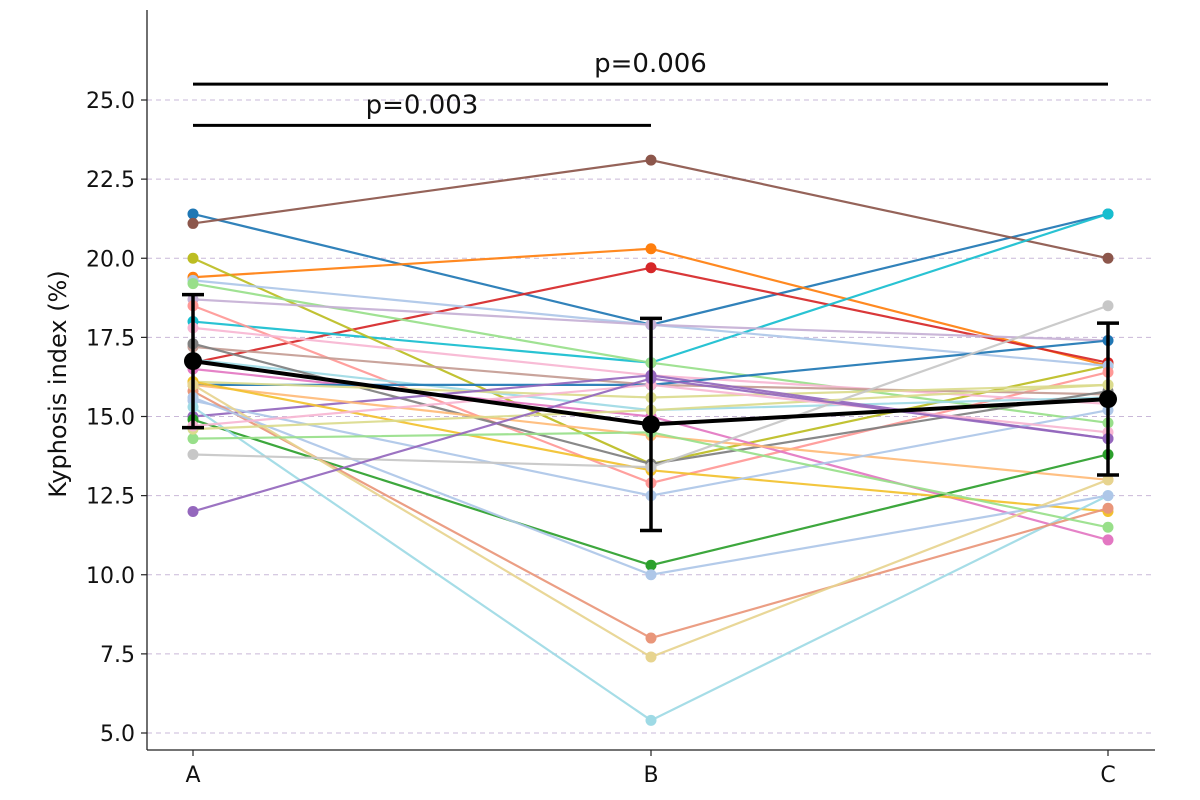 This screenshot has height=800, width=1200. What do you see at coordinates (650, 209) in the screenshot?
I see `subject-series` at bounding box center [650, 209].